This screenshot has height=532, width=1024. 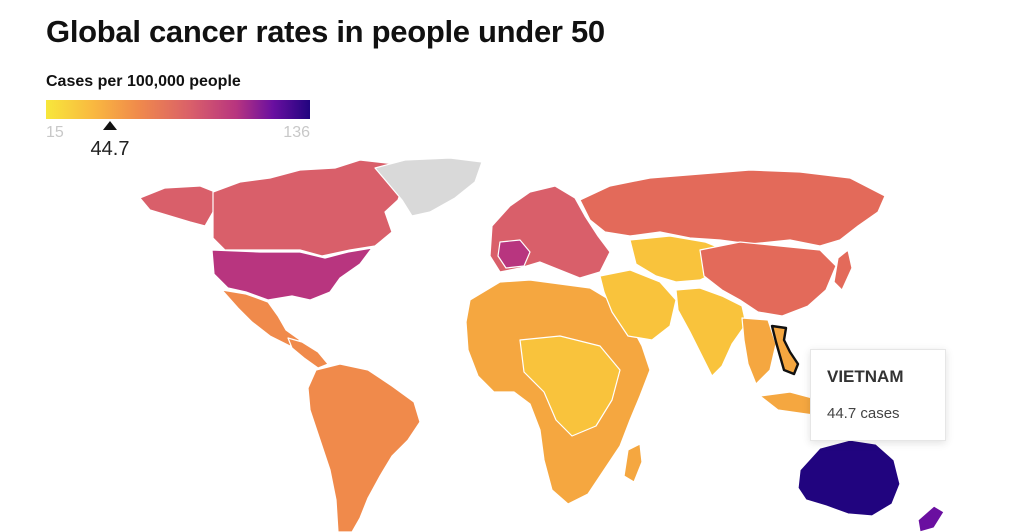 I want to click on country-mexico, so click(x=261, y=318).